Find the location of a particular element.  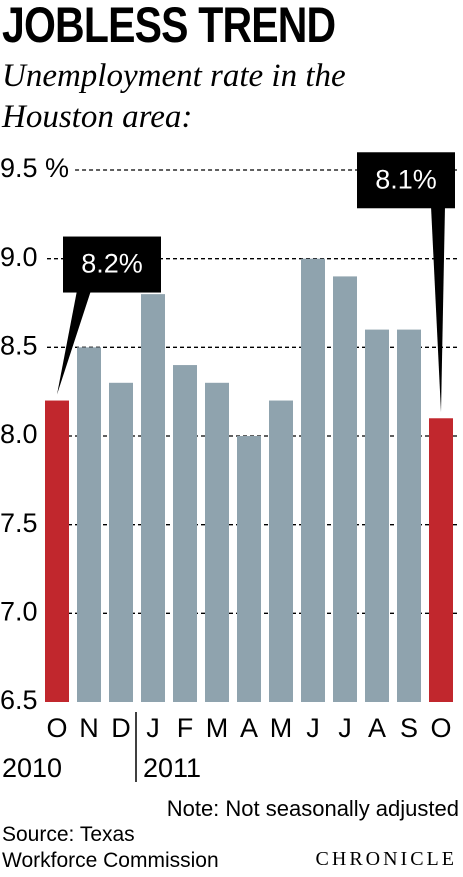

y-tick-label: 7.5 is located at coordinates (19, 523).